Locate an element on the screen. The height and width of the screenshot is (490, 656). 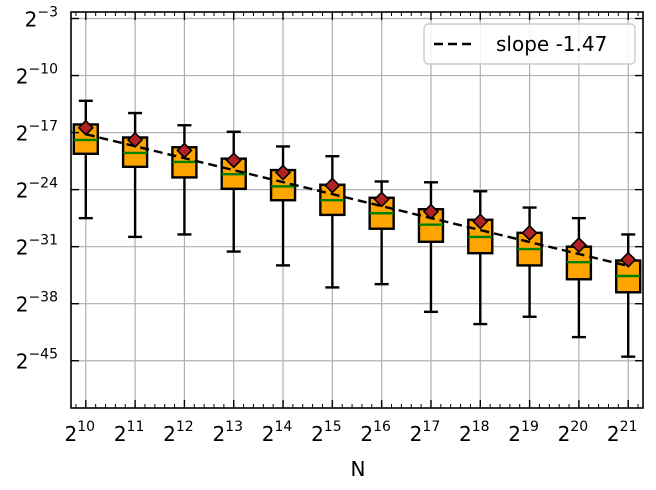
x-tick-label: 216 is located at coordinates (375, 432).